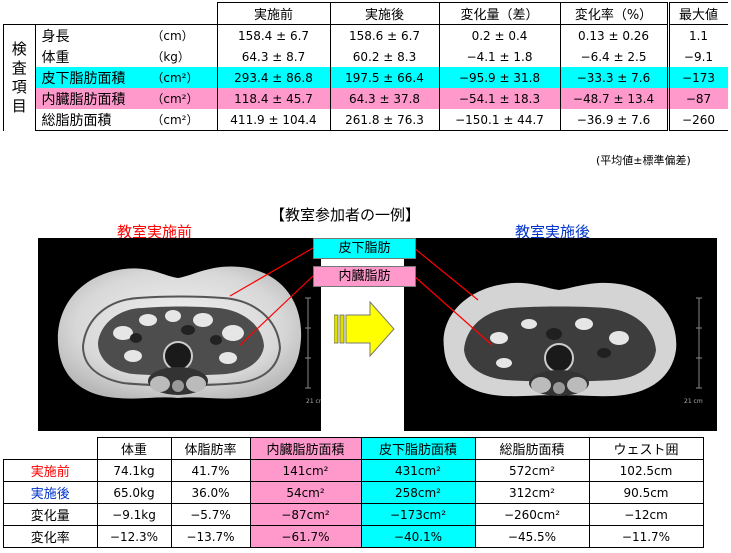 The height and width of the screenshot is (553, 731). What do you see at coordinates (134, 514) in the screenshot?
I see `cell: −9.1kg` at bounding box center [134, 514].